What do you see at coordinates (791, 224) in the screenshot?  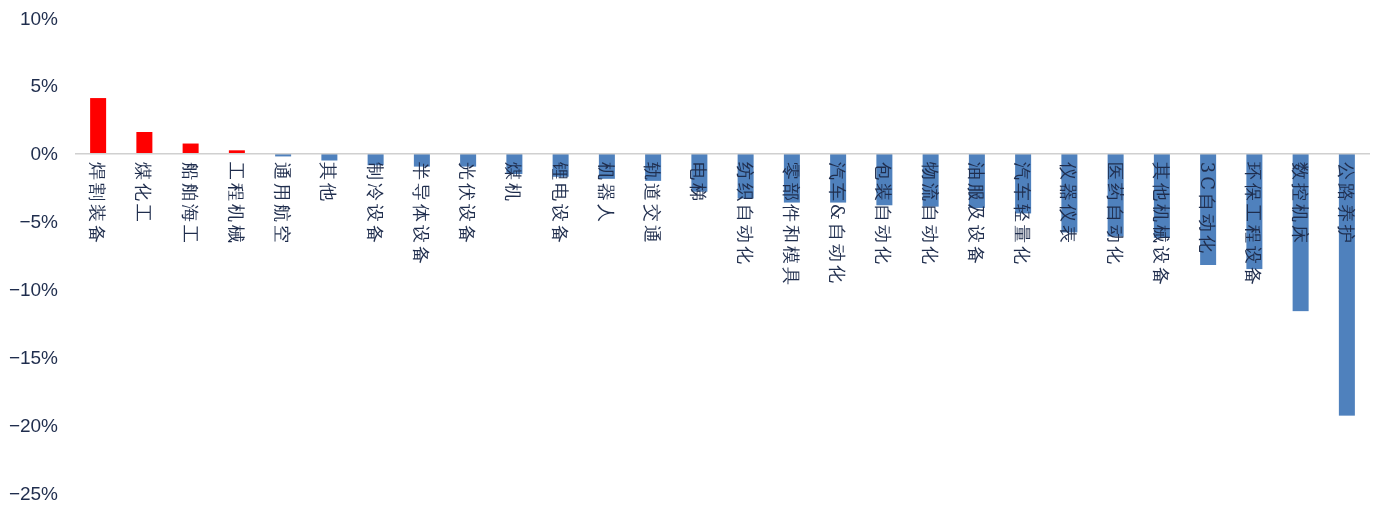 I see `x-tick-label: 零部件和模具` at bounding box center [791, 224].